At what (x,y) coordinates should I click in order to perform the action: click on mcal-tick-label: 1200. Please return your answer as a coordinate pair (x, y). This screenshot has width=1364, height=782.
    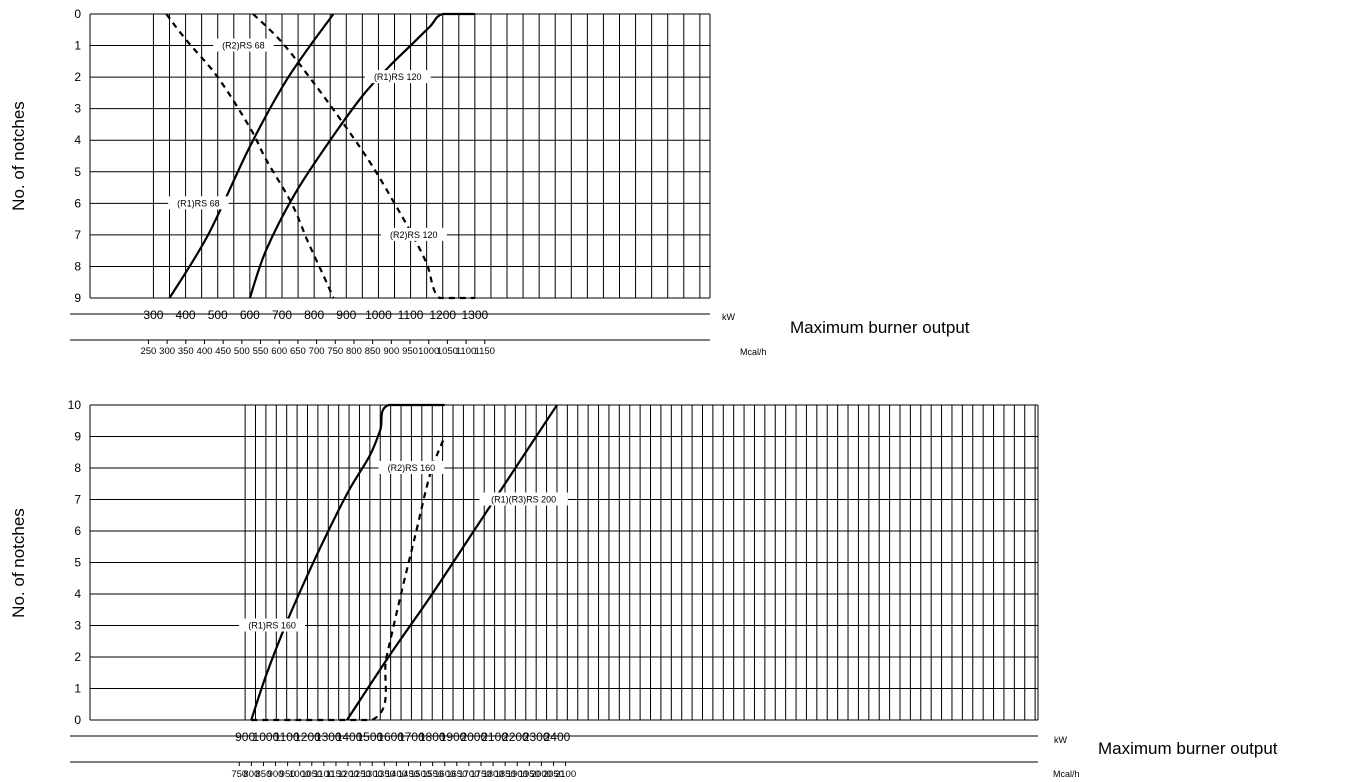
    Looking at the image, I should click on (347, 774).